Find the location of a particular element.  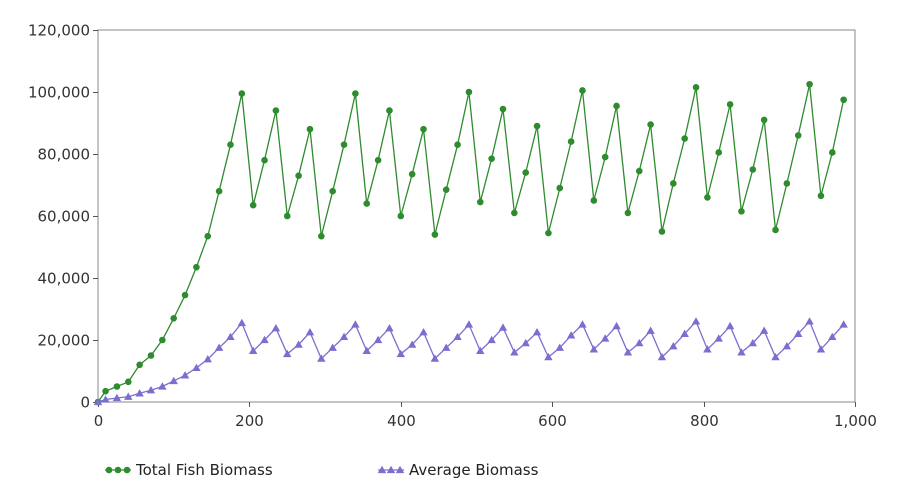

legend: Total Fish Biomass Average Biomass is located at coordinates (322, 470).